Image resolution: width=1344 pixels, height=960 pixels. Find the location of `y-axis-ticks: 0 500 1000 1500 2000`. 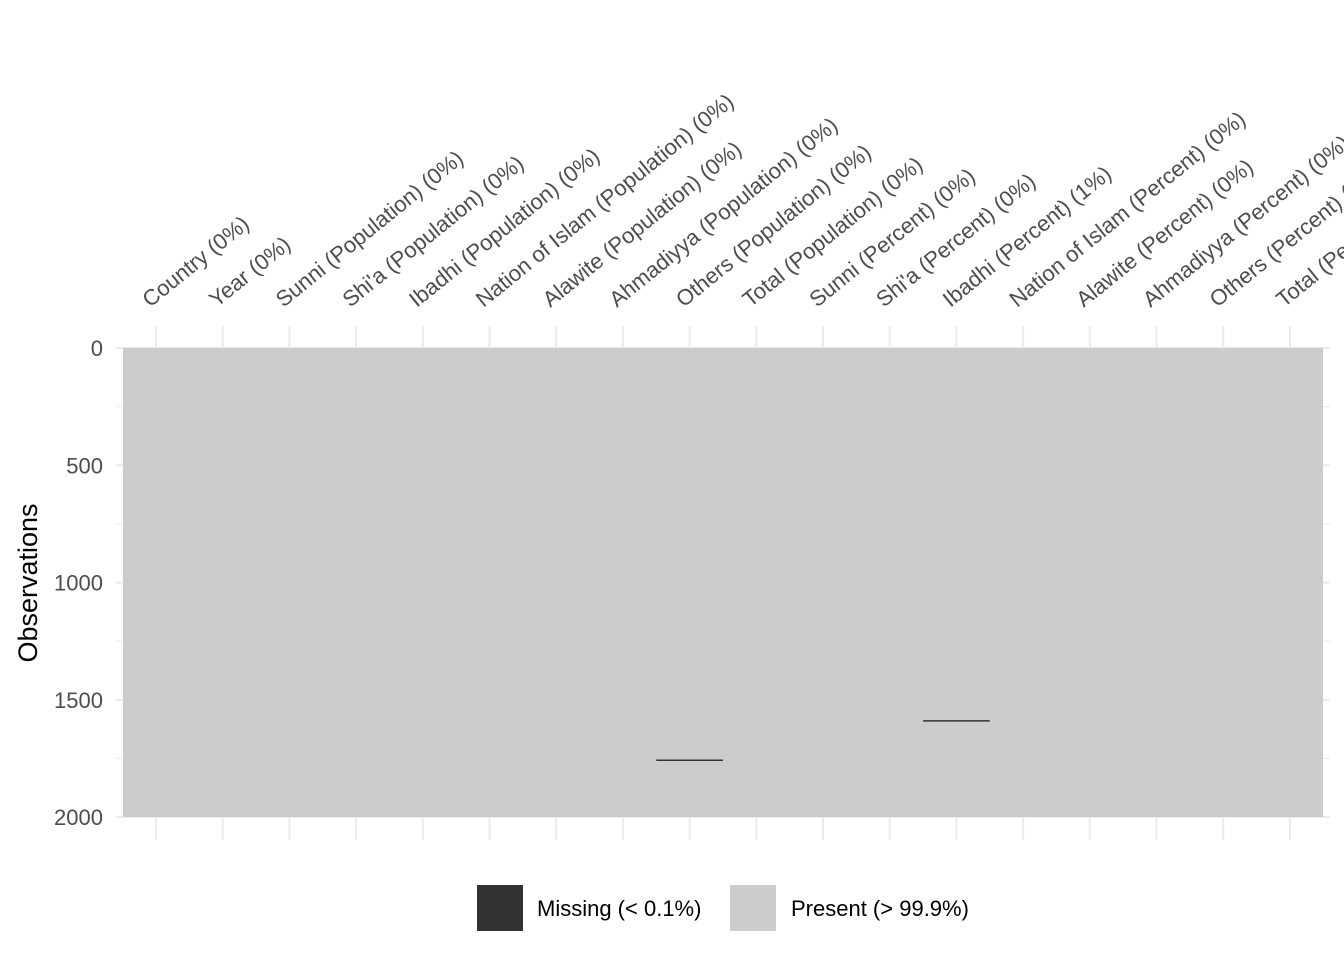

y-axis-ticks: 0 500 1000 1500 2000 is located at coordinates (78, 583).